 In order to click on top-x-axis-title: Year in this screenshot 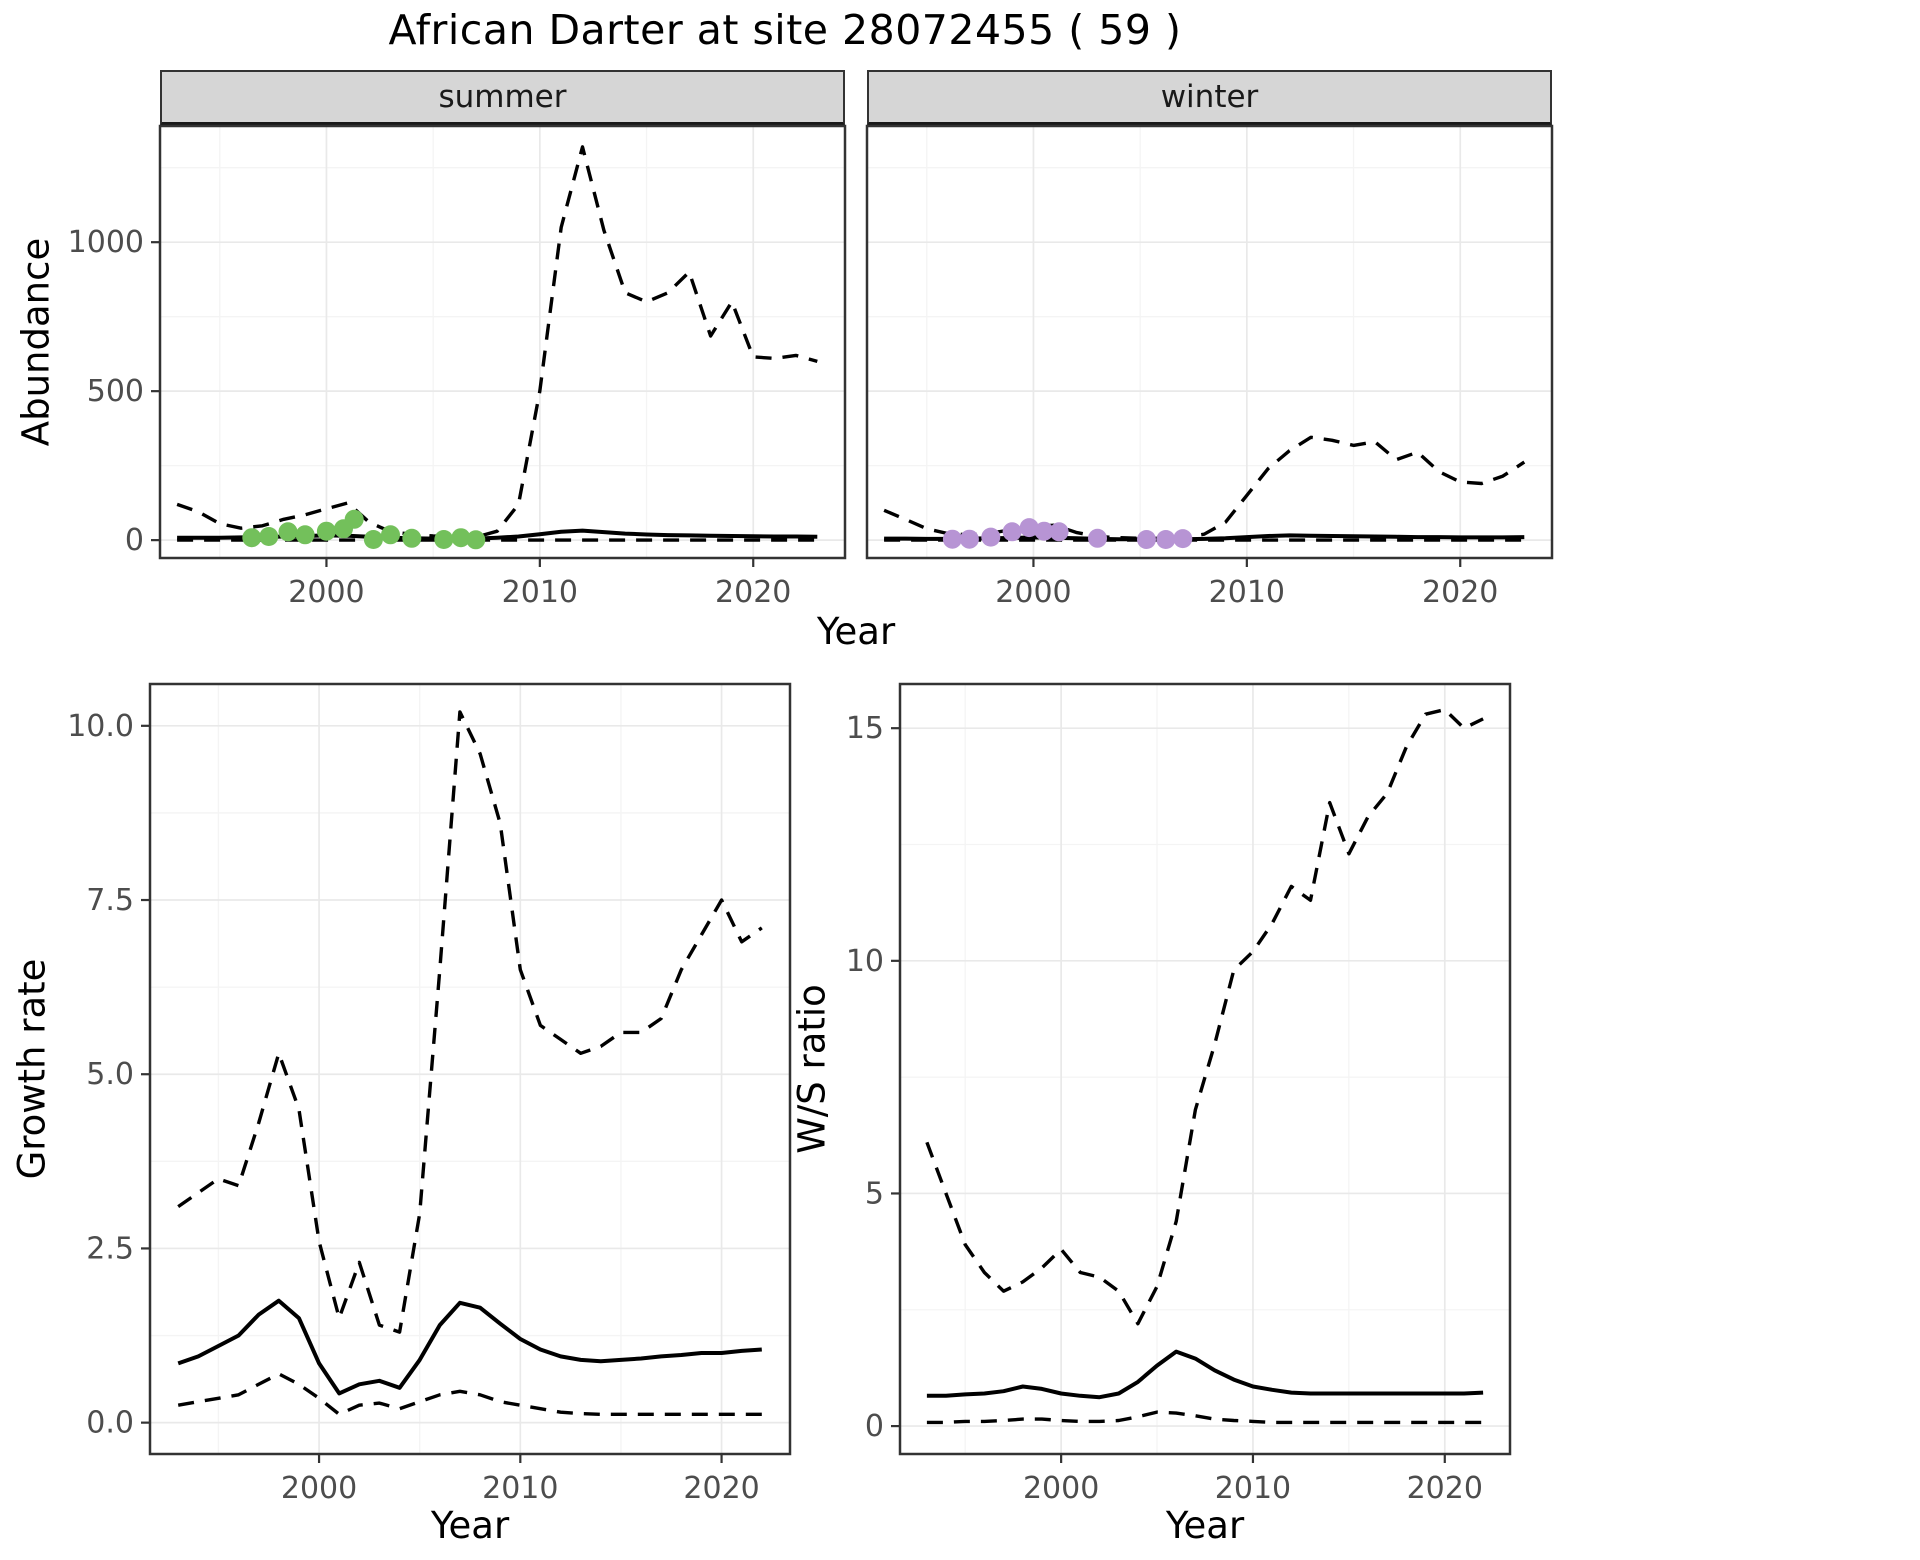, I will do `click(856, 631)`.